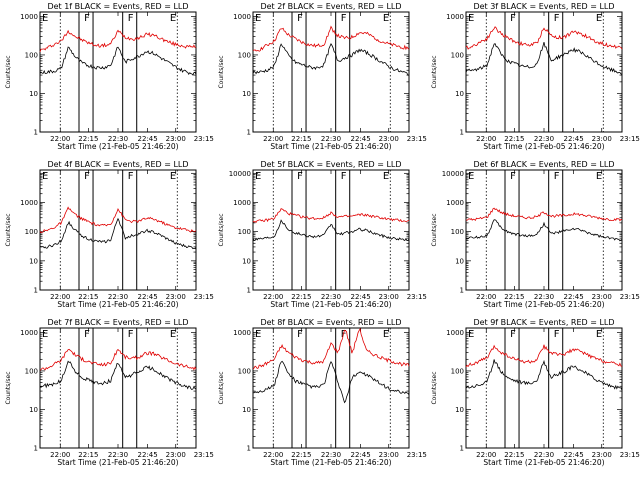  Describe the element at coordinates (117, 164) in the screenshot. I see `plot-title: Det 4f BLACK = Events, RED = LLD` at that location.